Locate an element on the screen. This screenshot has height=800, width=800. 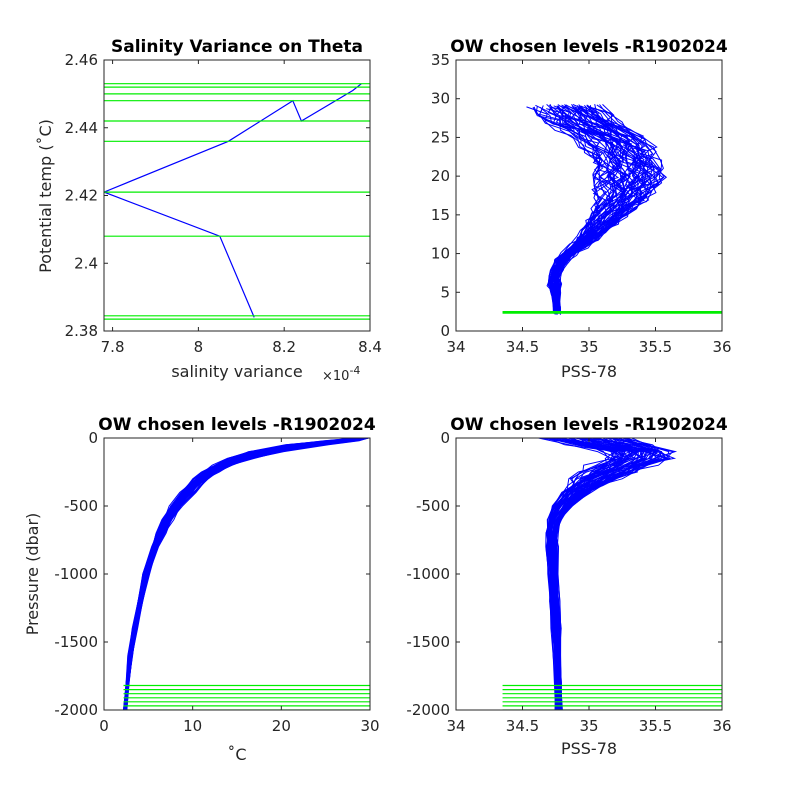
y-tick-label: -500 is located at coordinates (433, 506).